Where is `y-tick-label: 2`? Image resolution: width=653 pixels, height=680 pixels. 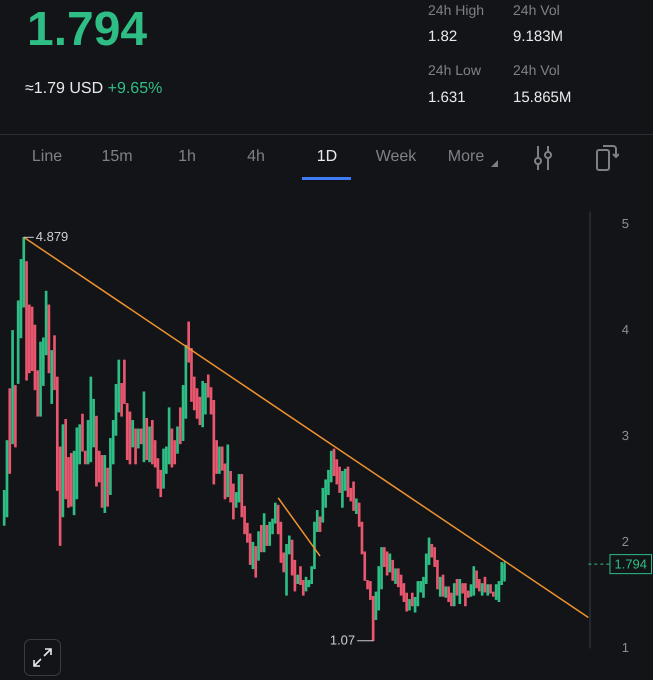 y-tick-label: 2 is located at coordinates (626, 541).